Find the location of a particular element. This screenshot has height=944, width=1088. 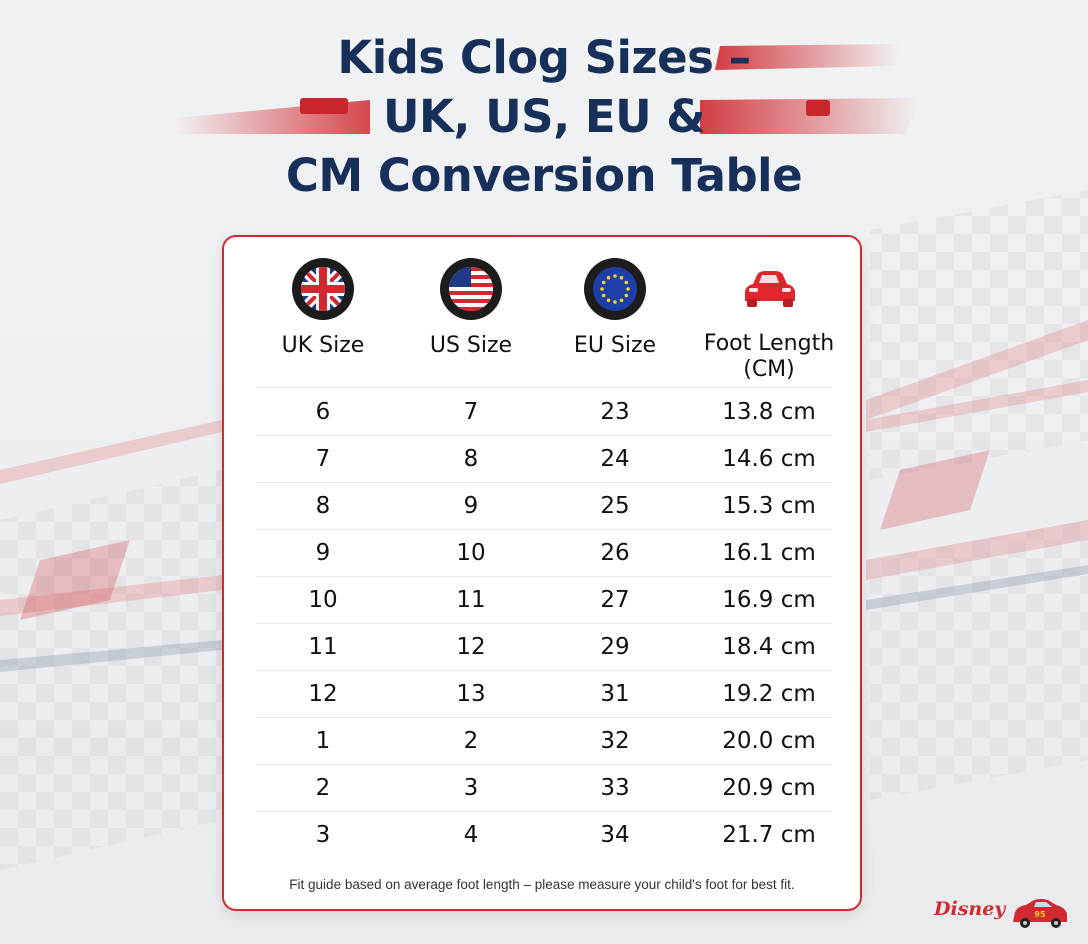

uk-size-cell: 2 is located at coordinates (323, 788).